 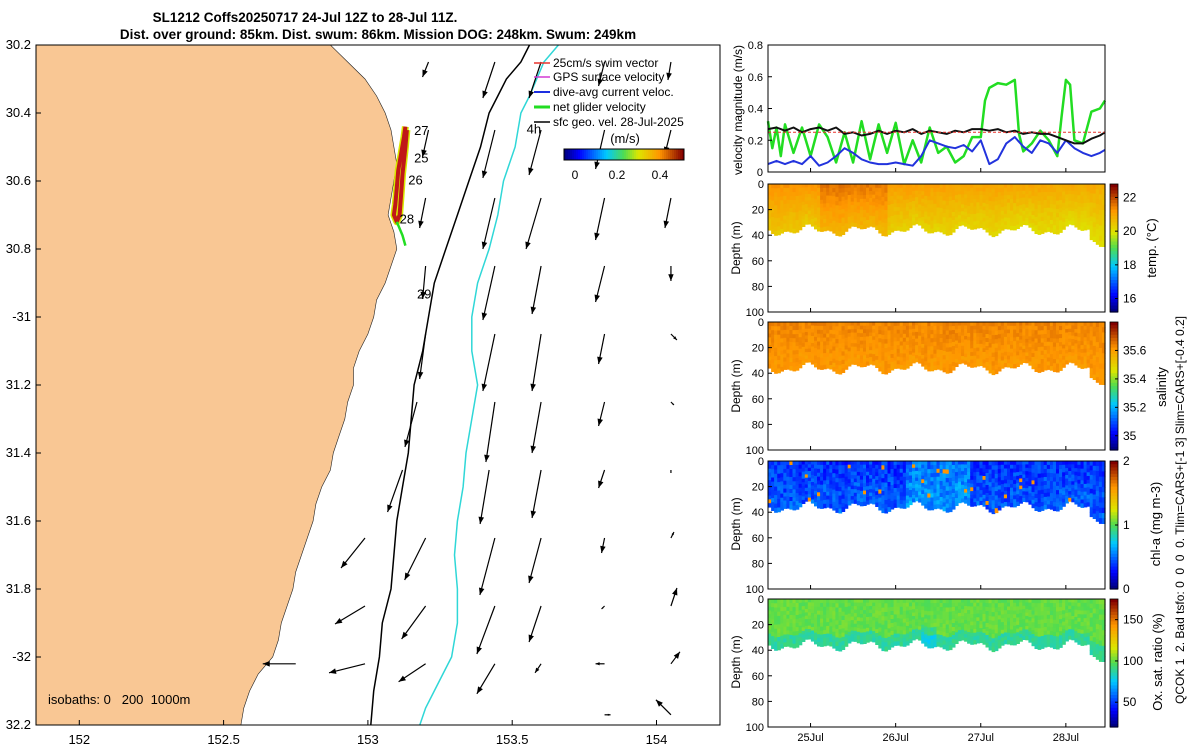 What do you see at coordinates (1114, 278) in the screenshot?
I see `profile-colorbar-segment` at bounding box center [1114, 278].